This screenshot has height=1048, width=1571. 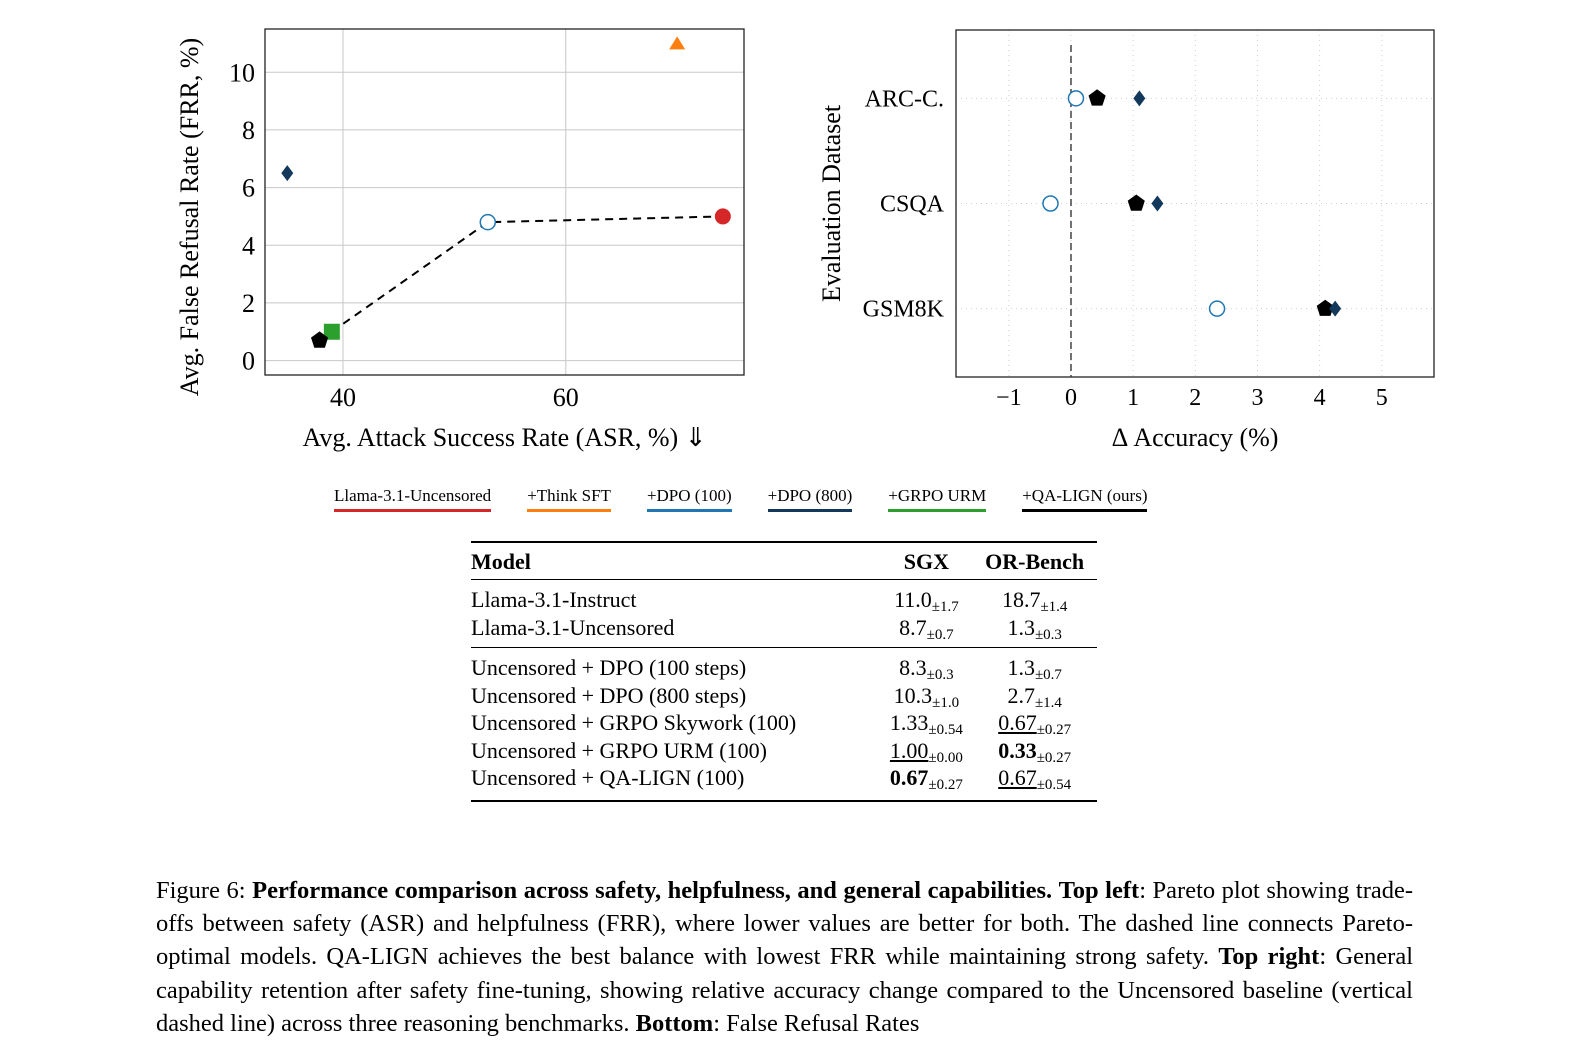 I want to click on legend-item-qa-lign: +QA-LIGN (ours), so click(x=1085, y=499).